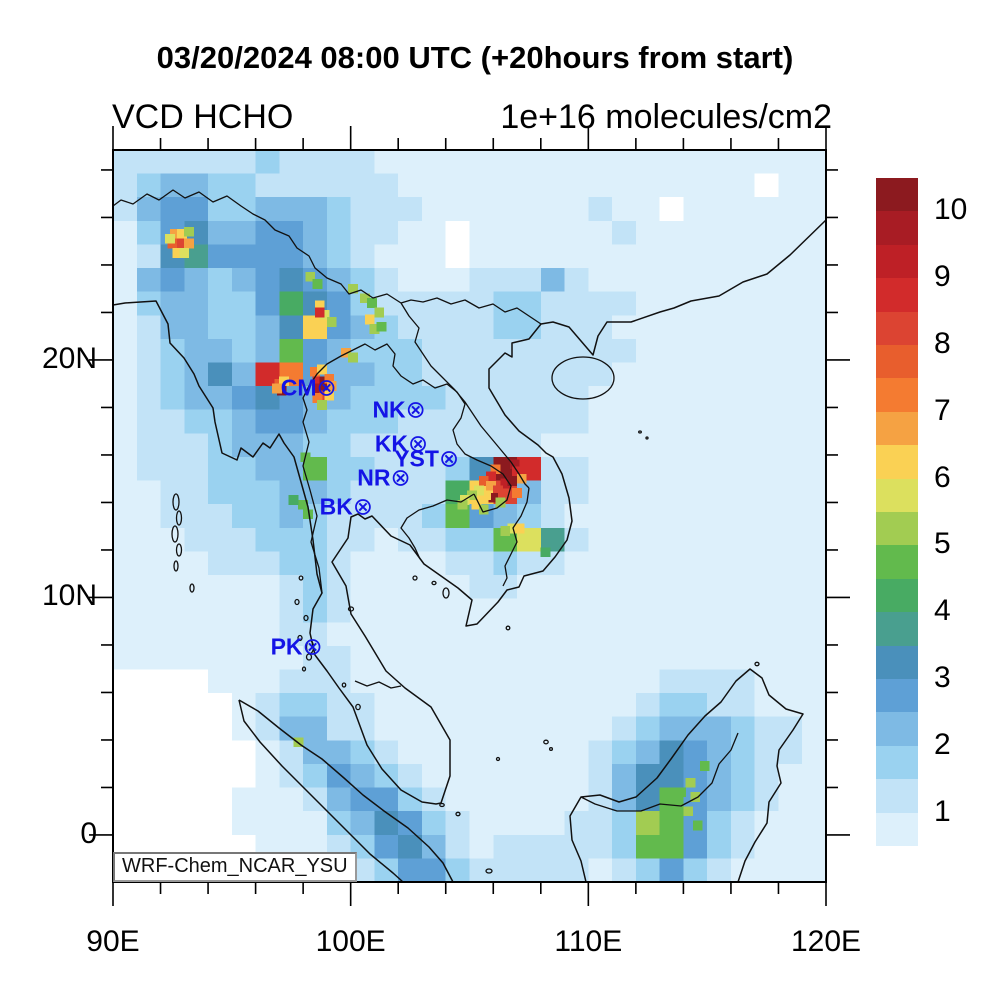 The height and width of the screenshot is (1000, 1000). What do you see at coordinates (588, 941) in the screenshot?
I see `x-tick-label: 110E` at bounding box center [588, 941].